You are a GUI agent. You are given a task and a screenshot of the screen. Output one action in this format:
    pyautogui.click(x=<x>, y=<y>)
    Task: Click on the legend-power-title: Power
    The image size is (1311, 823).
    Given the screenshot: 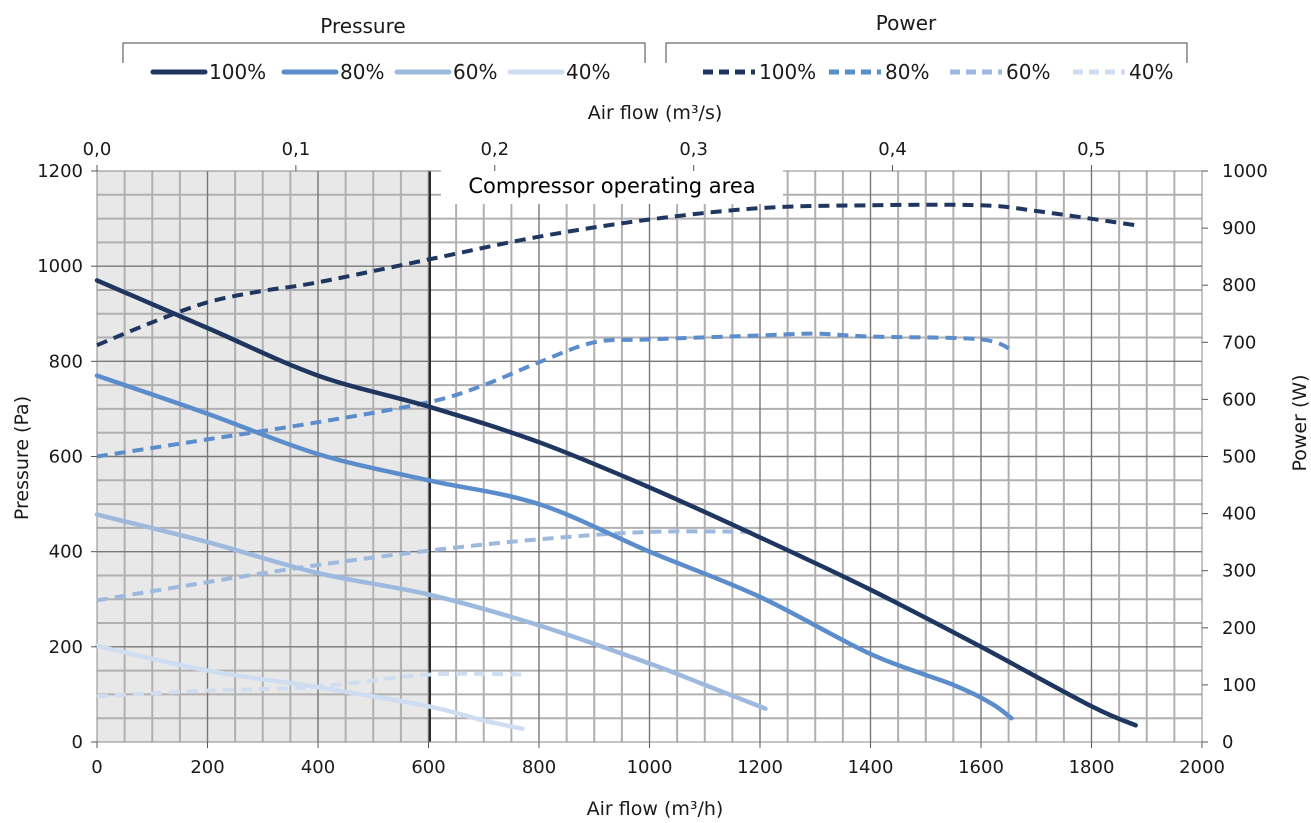 What is the action you would take?
    pyautogui.click(x=906, y=23)
    